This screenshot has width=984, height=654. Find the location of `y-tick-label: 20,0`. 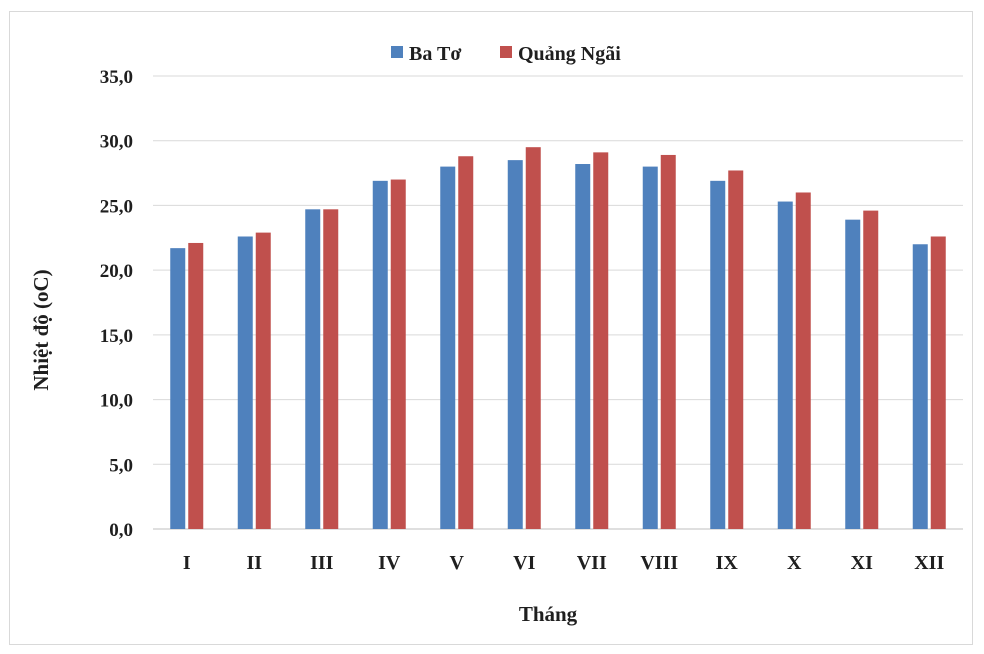

y-tick-label: 20,0 is located at coordinates (116, 271).